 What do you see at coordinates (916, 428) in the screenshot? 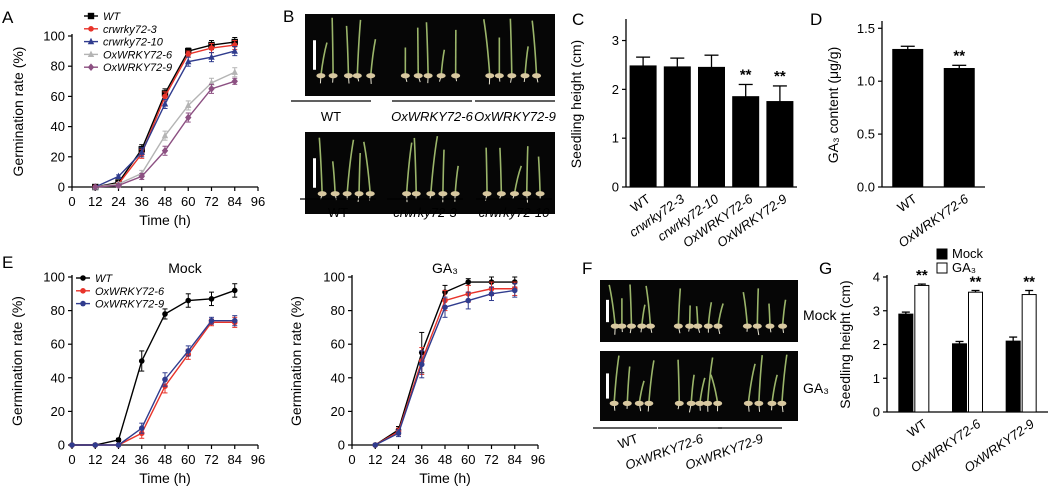
I see `x-tick-label: WT` at bounding box center [916, 428].